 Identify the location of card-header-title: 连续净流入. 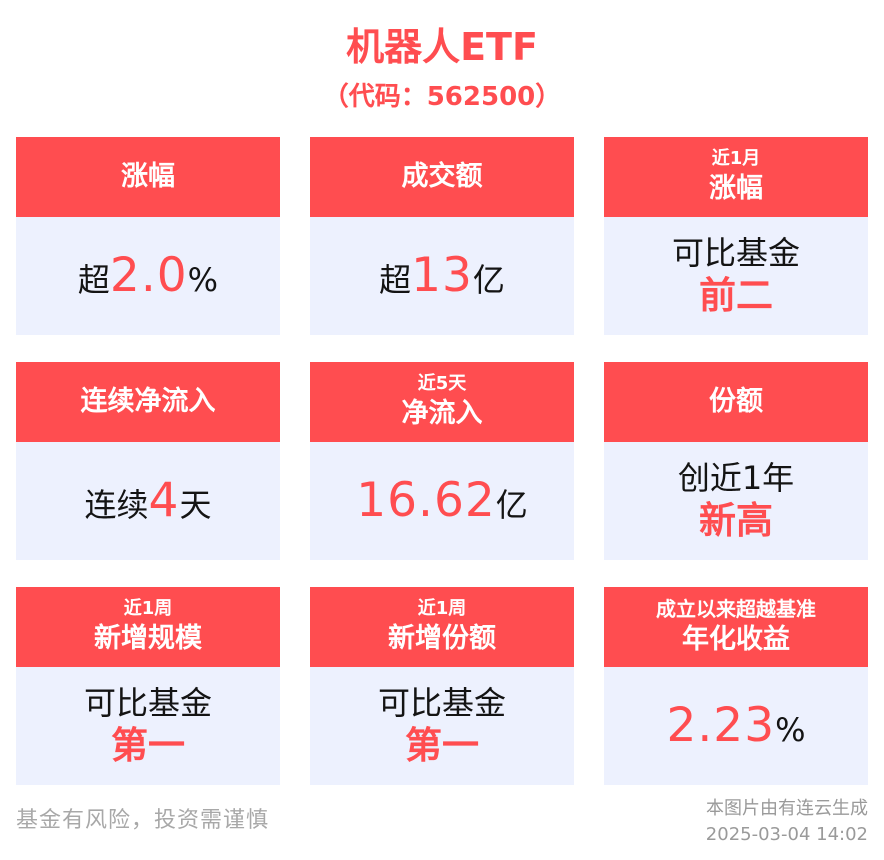
(148, 402).